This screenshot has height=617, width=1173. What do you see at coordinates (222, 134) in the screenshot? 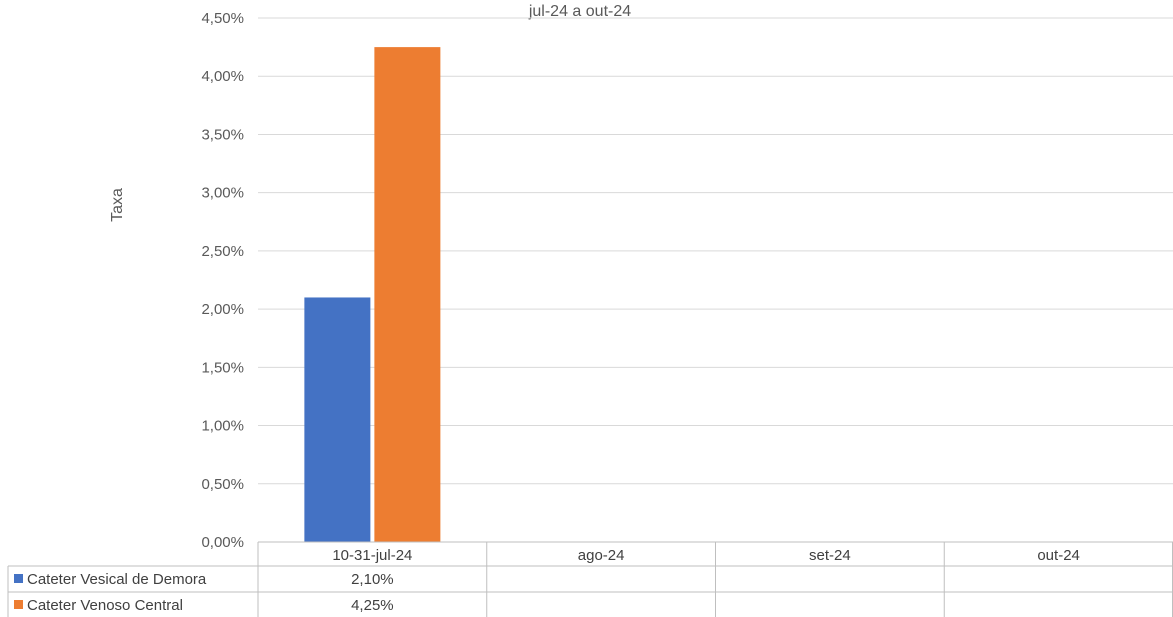
I see `y-tick-label: 3,50%` at bounding box center [222, 134].